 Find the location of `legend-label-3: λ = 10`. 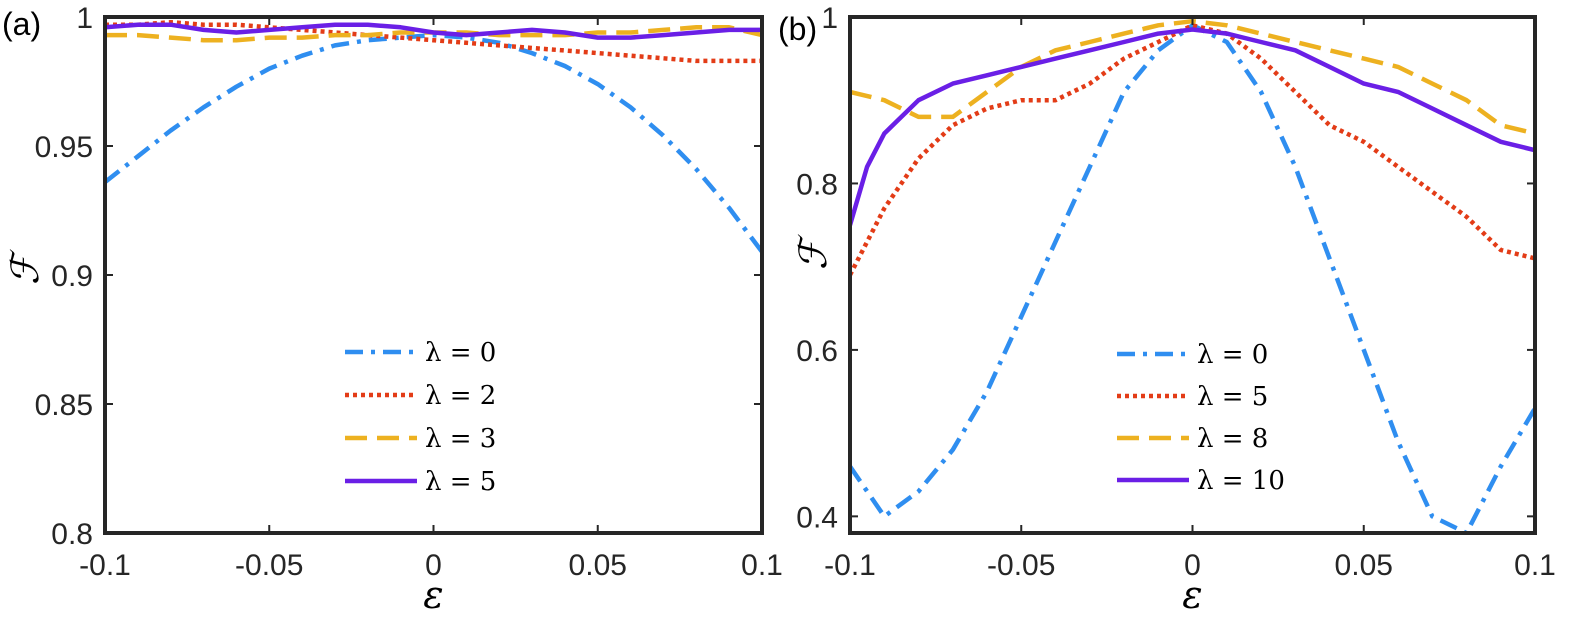

legend-label-3: λ = 10 is located at coordinates (1241, 481).